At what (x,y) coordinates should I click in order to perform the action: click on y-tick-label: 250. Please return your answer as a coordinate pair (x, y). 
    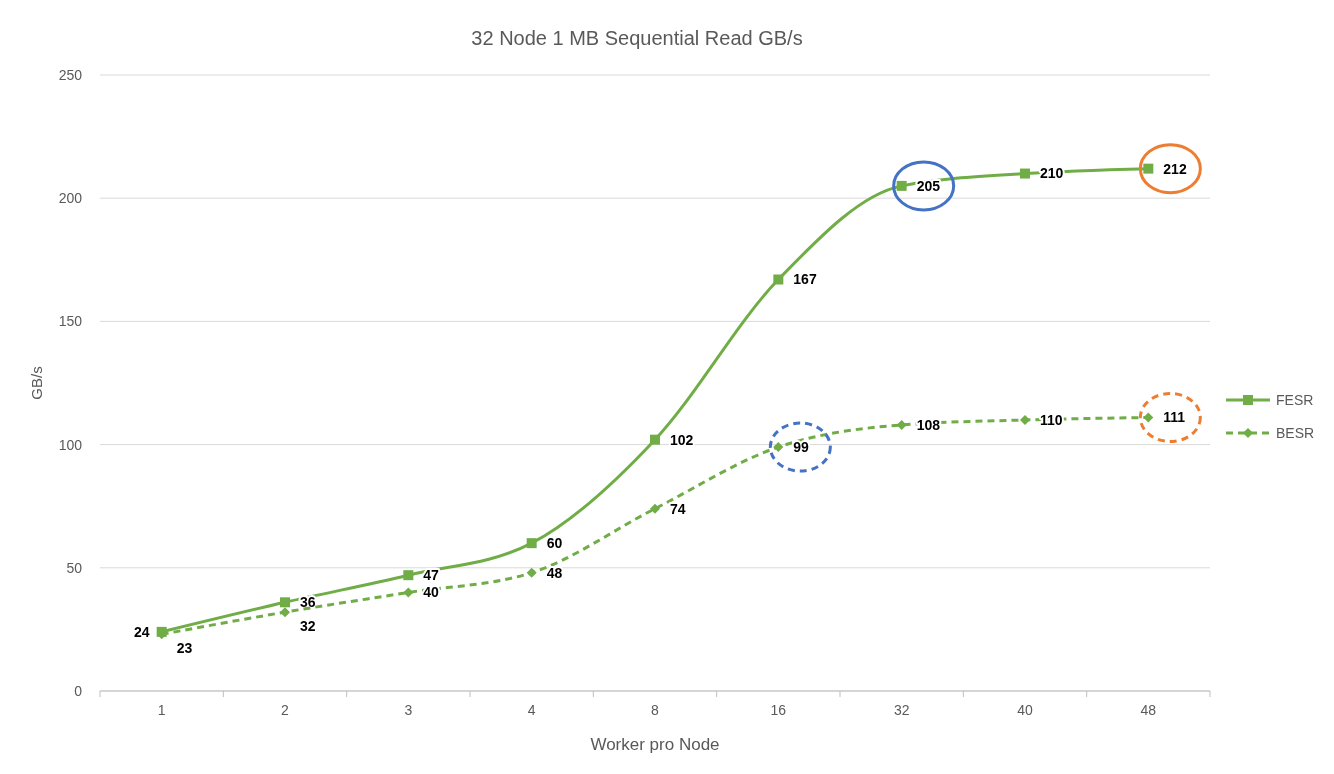
    Looking at the image, I should click on (70, 74).